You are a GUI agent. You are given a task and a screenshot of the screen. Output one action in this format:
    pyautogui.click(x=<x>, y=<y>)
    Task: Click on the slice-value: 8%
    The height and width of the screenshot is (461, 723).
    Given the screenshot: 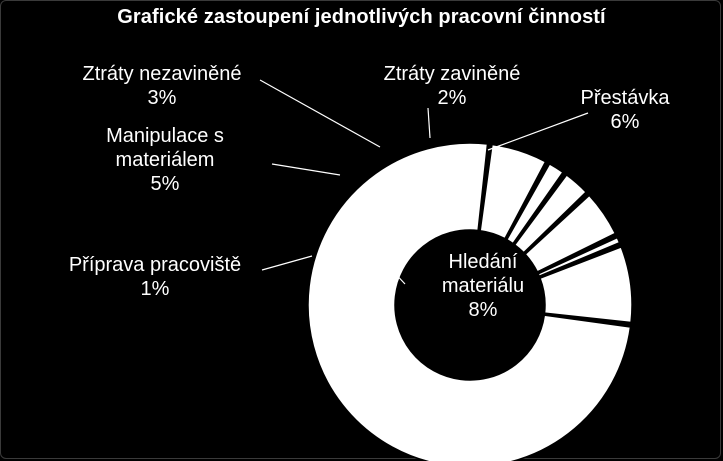 What is the action you would take?
    pyautogui.click(x=483, y=310)
    